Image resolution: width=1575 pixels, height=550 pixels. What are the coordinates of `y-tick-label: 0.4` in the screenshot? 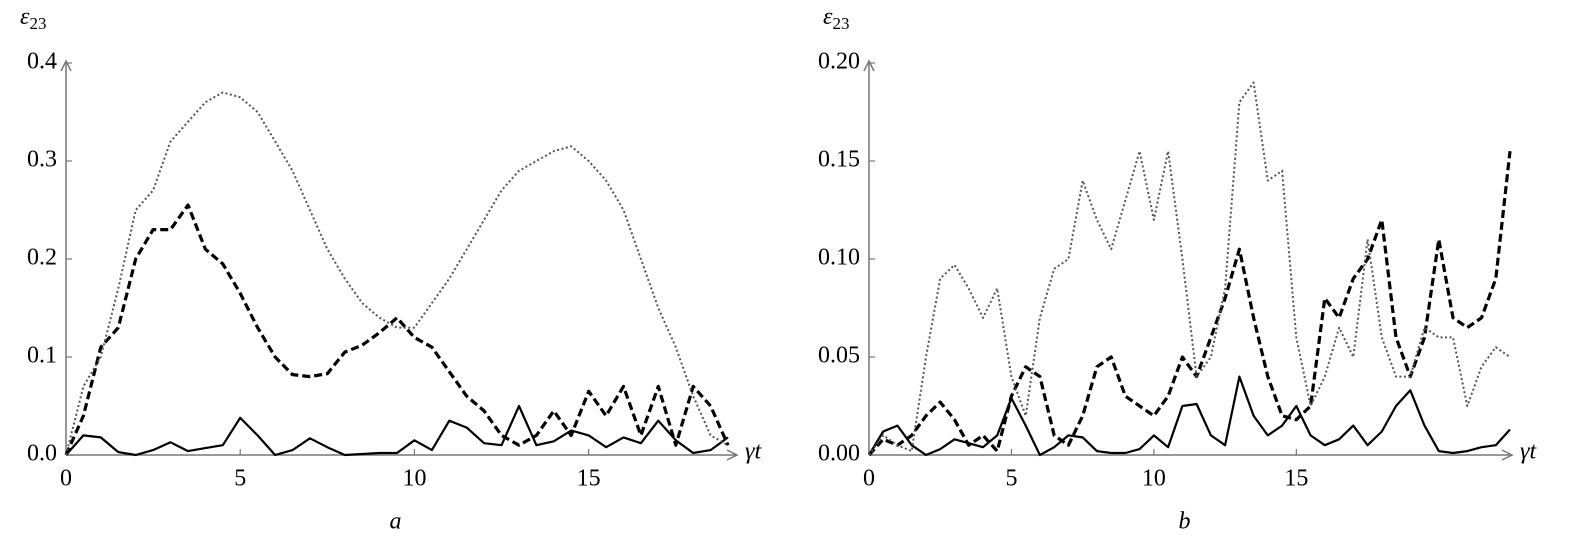 It's located at (42, 62).